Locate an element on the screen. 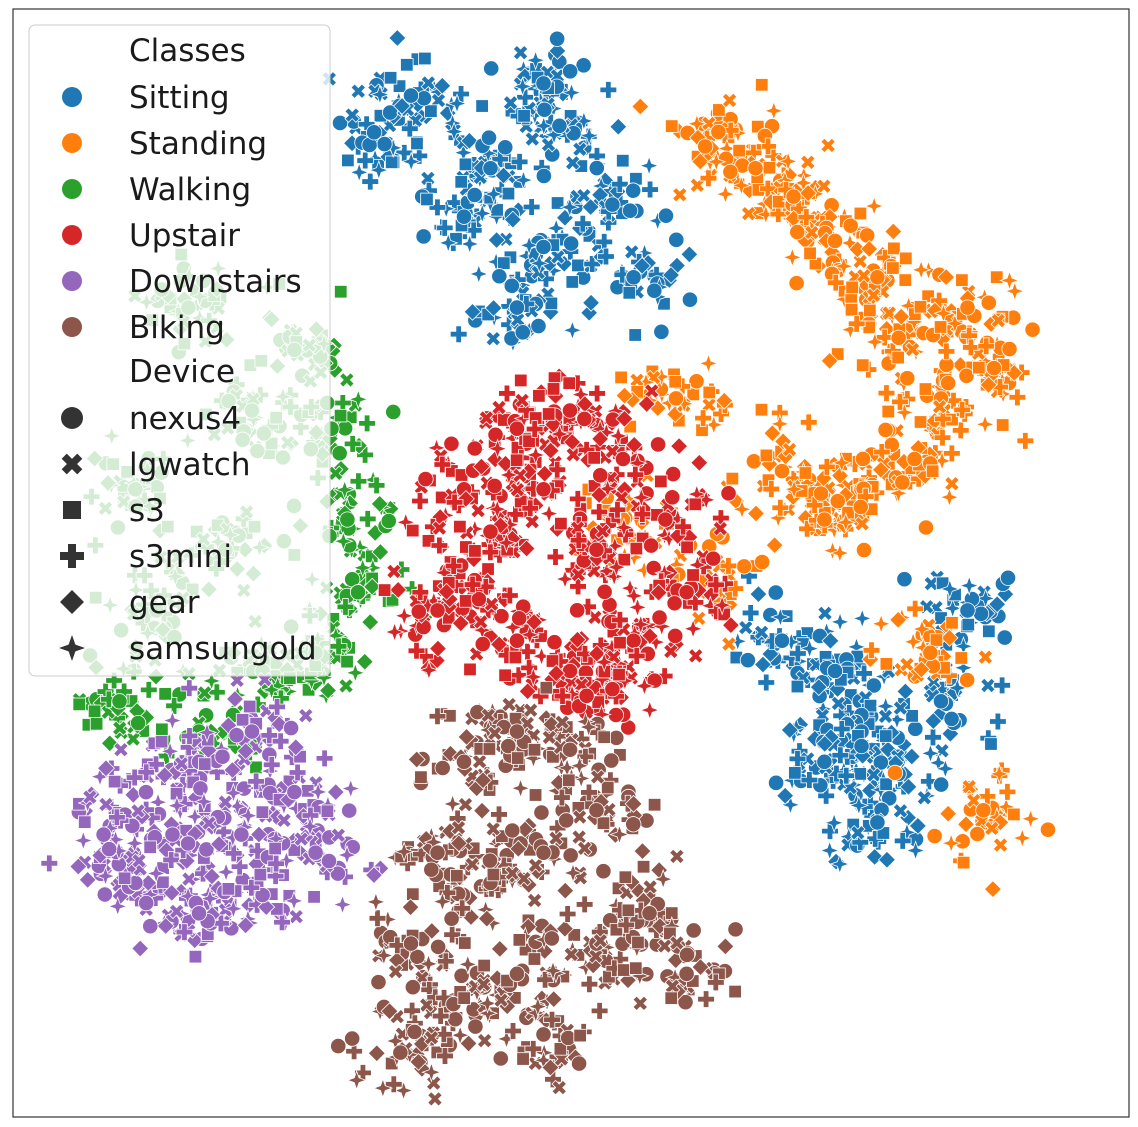  legend-marker-upstair is located at coordinates (72, 235).